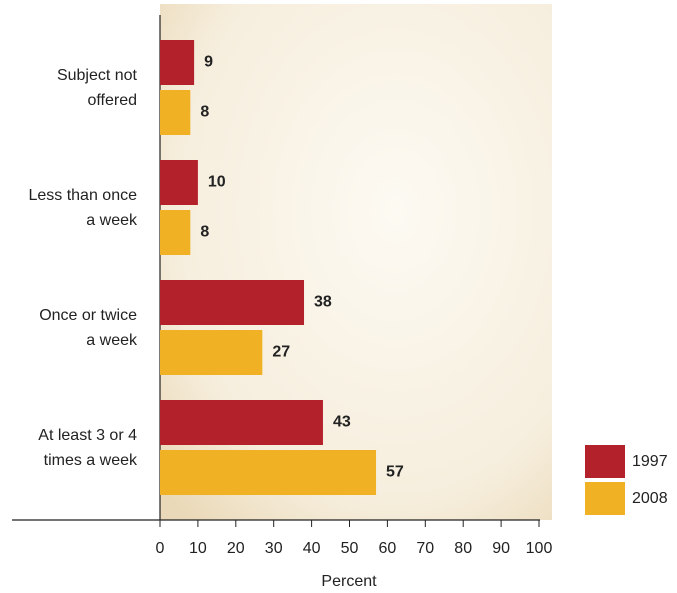 This screenshot has height=593, width=677. I want to click on x-tick-label: 80, so click(463, 548).